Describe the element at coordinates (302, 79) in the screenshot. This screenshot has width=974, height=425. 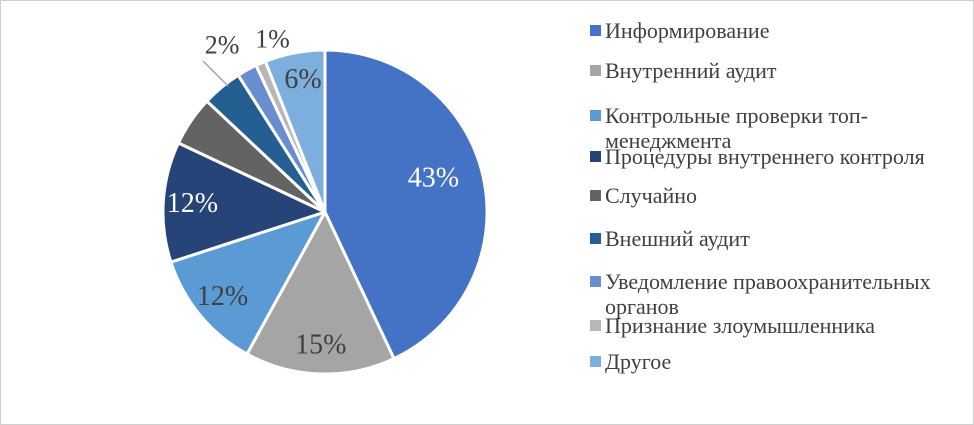
I see `pie-slice-label-8: 6%` at that location.